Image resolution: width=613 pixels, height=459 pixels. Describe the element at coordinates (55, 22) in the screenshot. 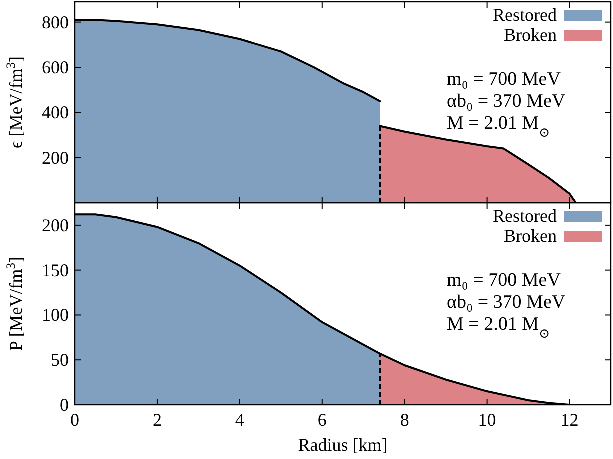

I see `y-tick-label: 800` at that location.